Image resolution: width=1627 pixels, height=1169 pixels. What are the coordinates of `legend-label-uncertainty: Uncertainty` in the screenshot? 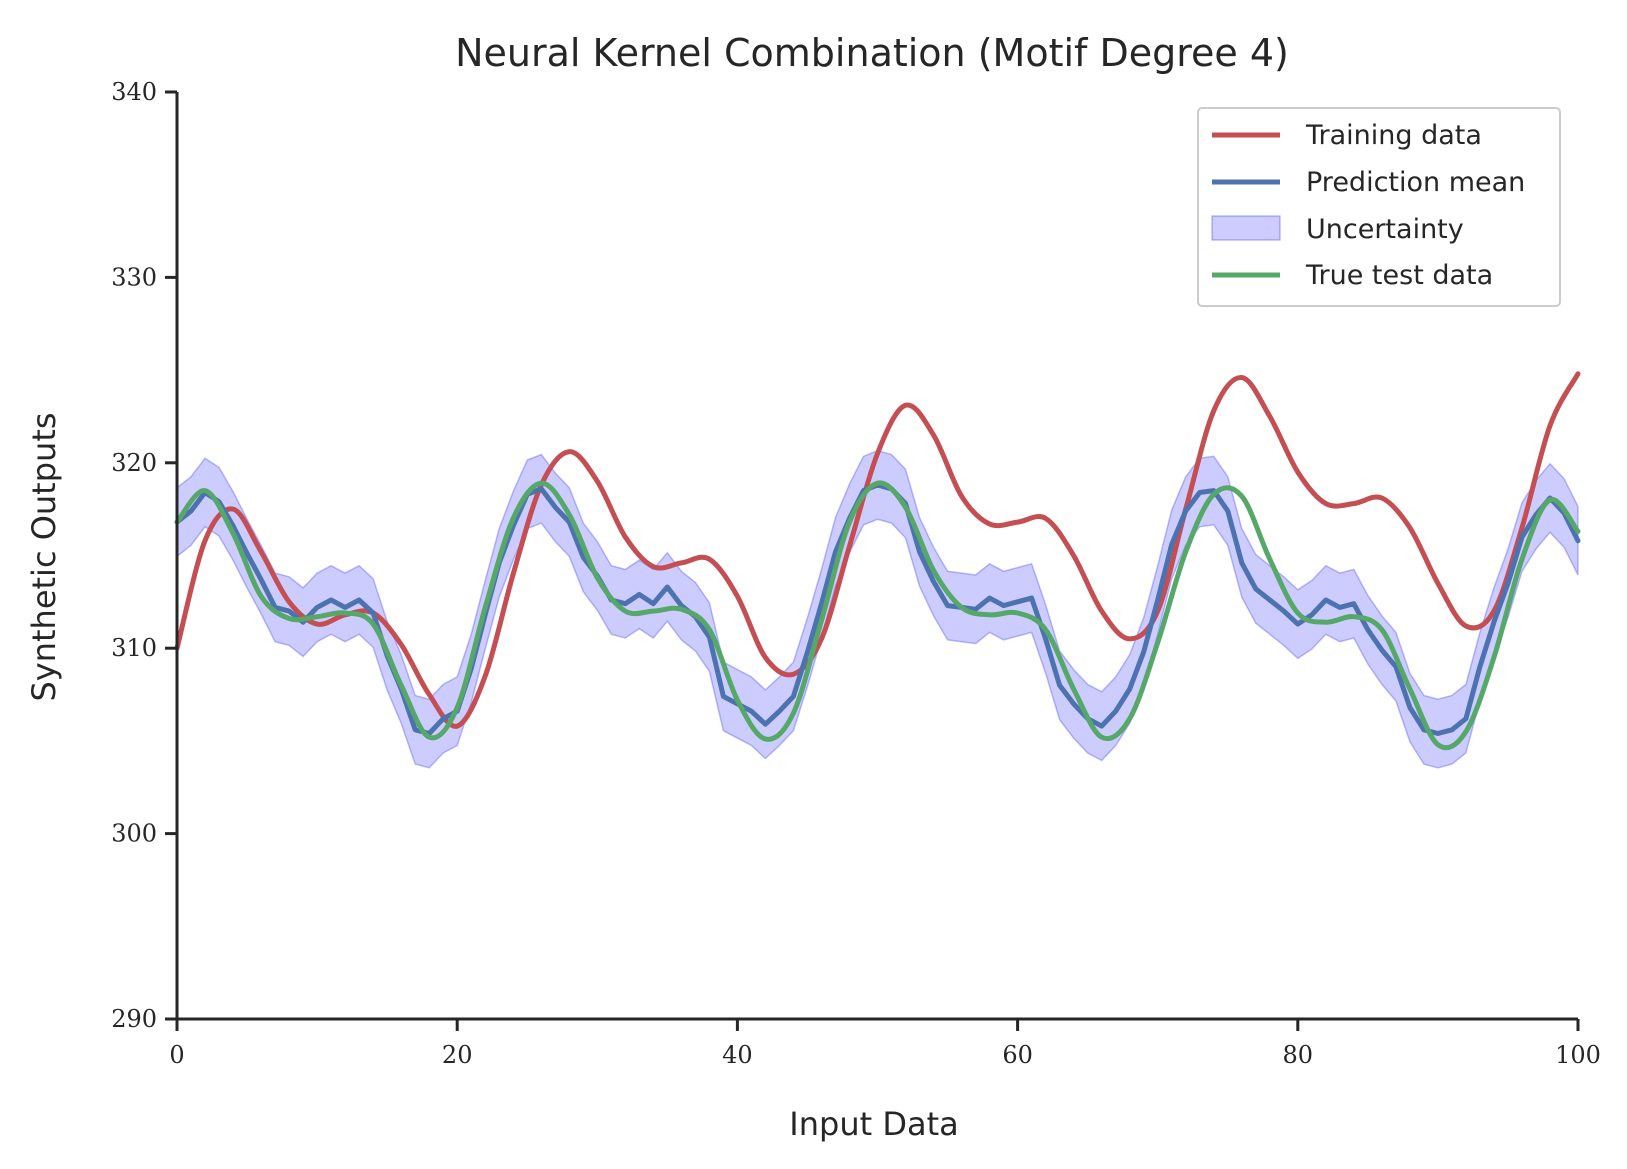 It's located at (1385, 229).